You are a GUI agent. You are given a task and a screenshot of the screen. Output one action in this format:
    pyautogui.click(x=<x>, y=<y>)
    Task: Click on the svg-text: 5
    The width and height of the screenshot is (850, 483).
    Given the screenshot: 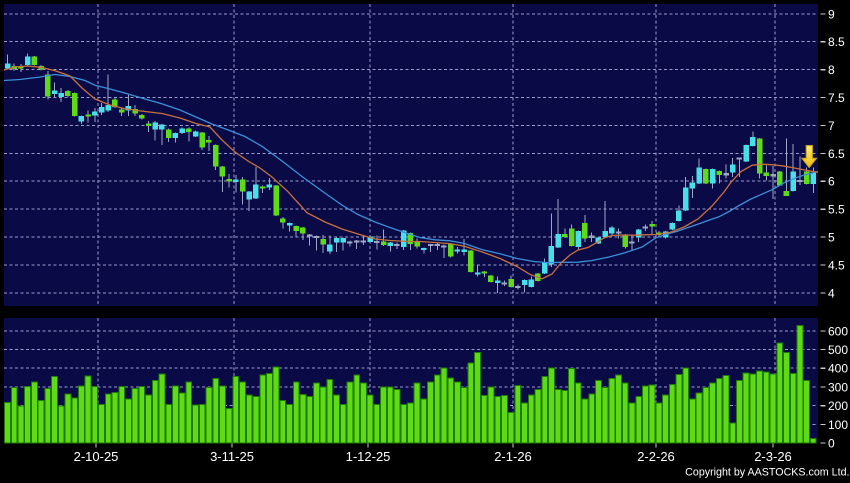 What is the action you would take?
    pyautogui.click(x=831, y=238)
    